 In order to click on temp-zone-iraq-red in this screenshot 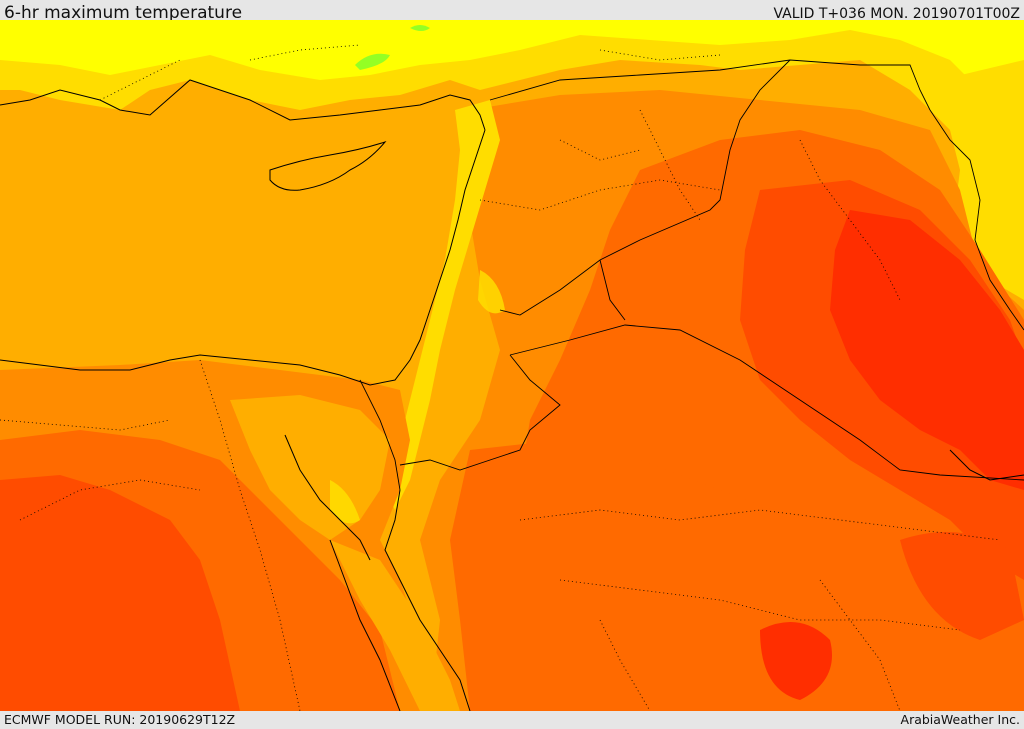, I will do `click(927, 350)`.